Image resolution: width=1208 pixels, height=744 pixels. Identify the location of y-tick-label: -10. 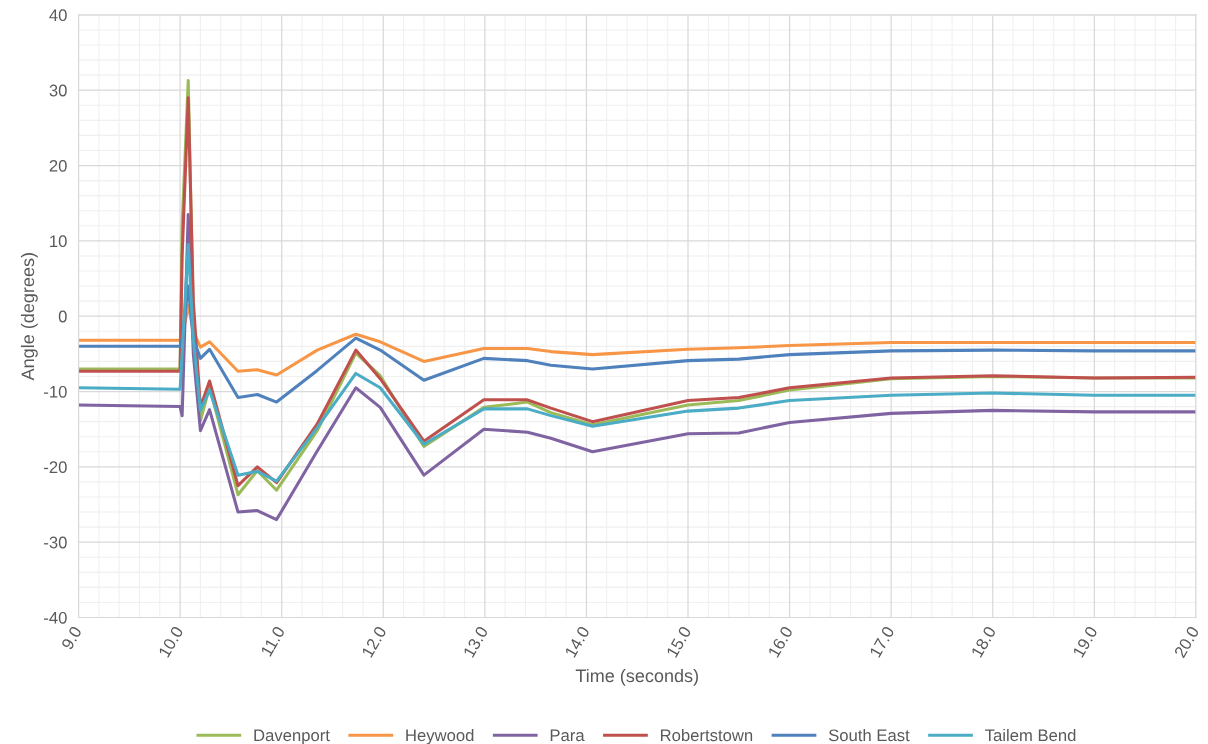
(55, 391).